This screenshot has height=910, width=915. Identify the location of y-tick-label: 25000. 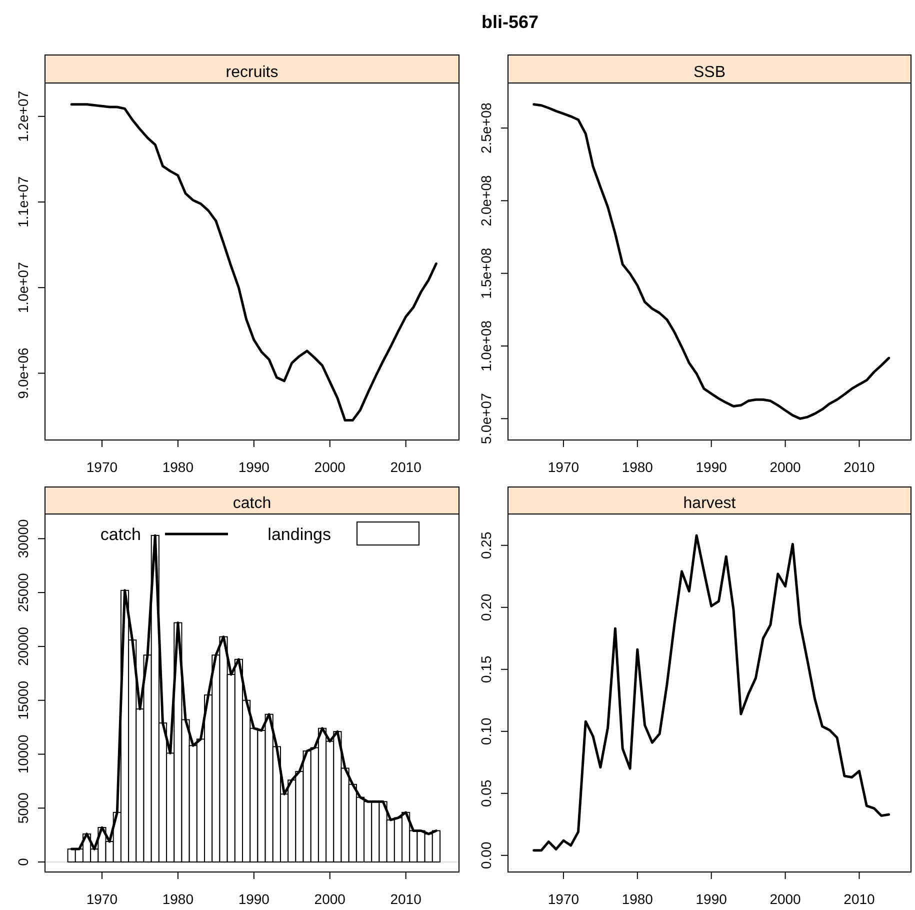
(23, 592).